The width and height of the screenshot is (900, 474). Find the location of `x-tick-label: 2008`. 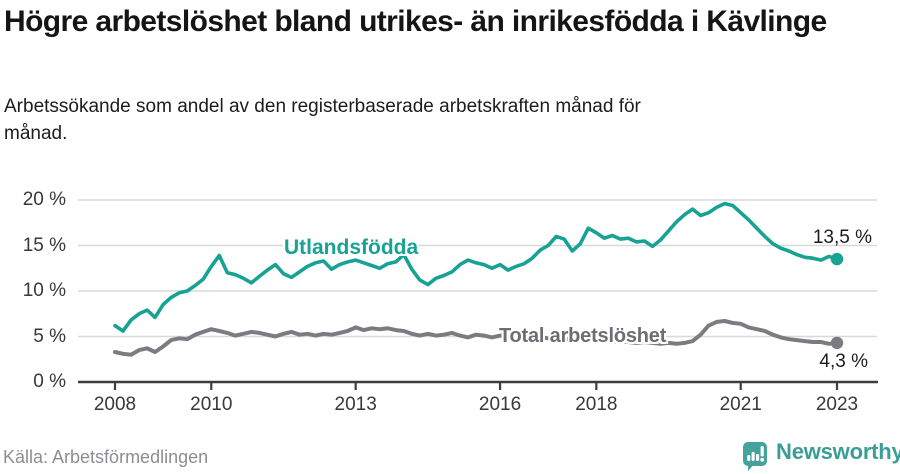

x-tick-label: 2008 is located at coordinates (115, 404).